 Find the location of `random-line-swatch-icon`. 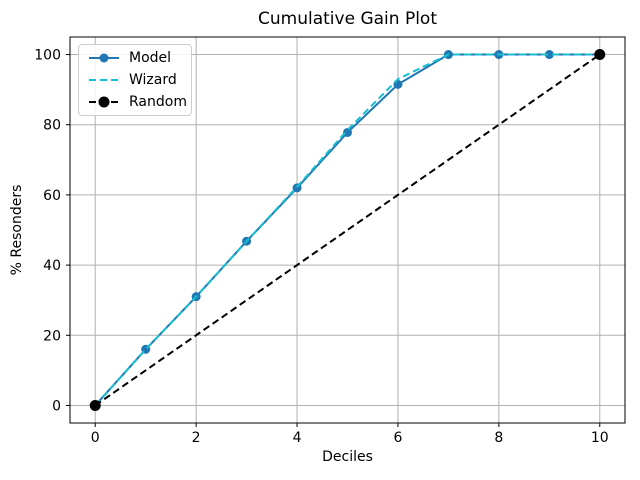

random-line-swatch-icon is located at coordinates (104, 102).